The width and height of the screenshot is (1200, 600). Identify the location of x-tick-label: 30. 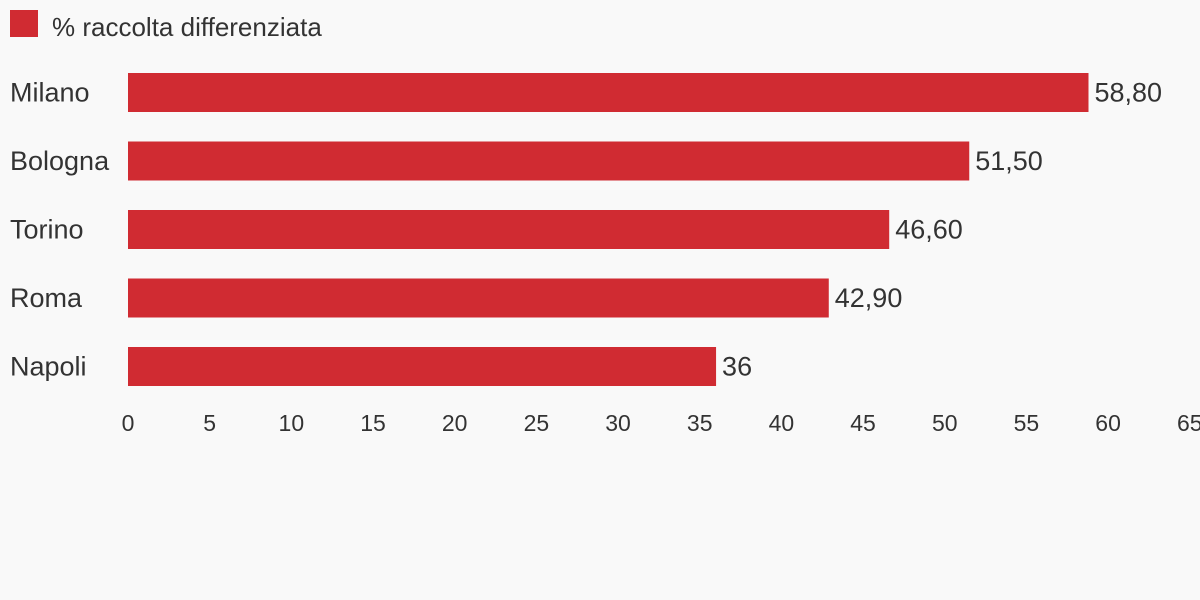
(618, 423).